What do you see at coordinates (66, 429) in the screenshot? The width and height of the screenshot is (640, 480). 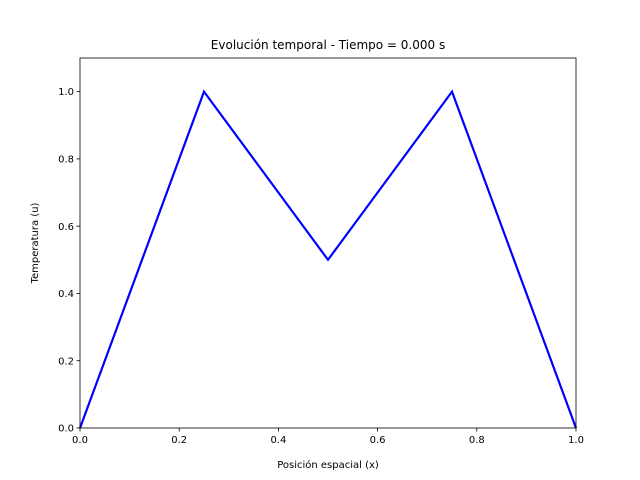 I see `y-tick-label: 0.0` at bounding box center [66, 429].